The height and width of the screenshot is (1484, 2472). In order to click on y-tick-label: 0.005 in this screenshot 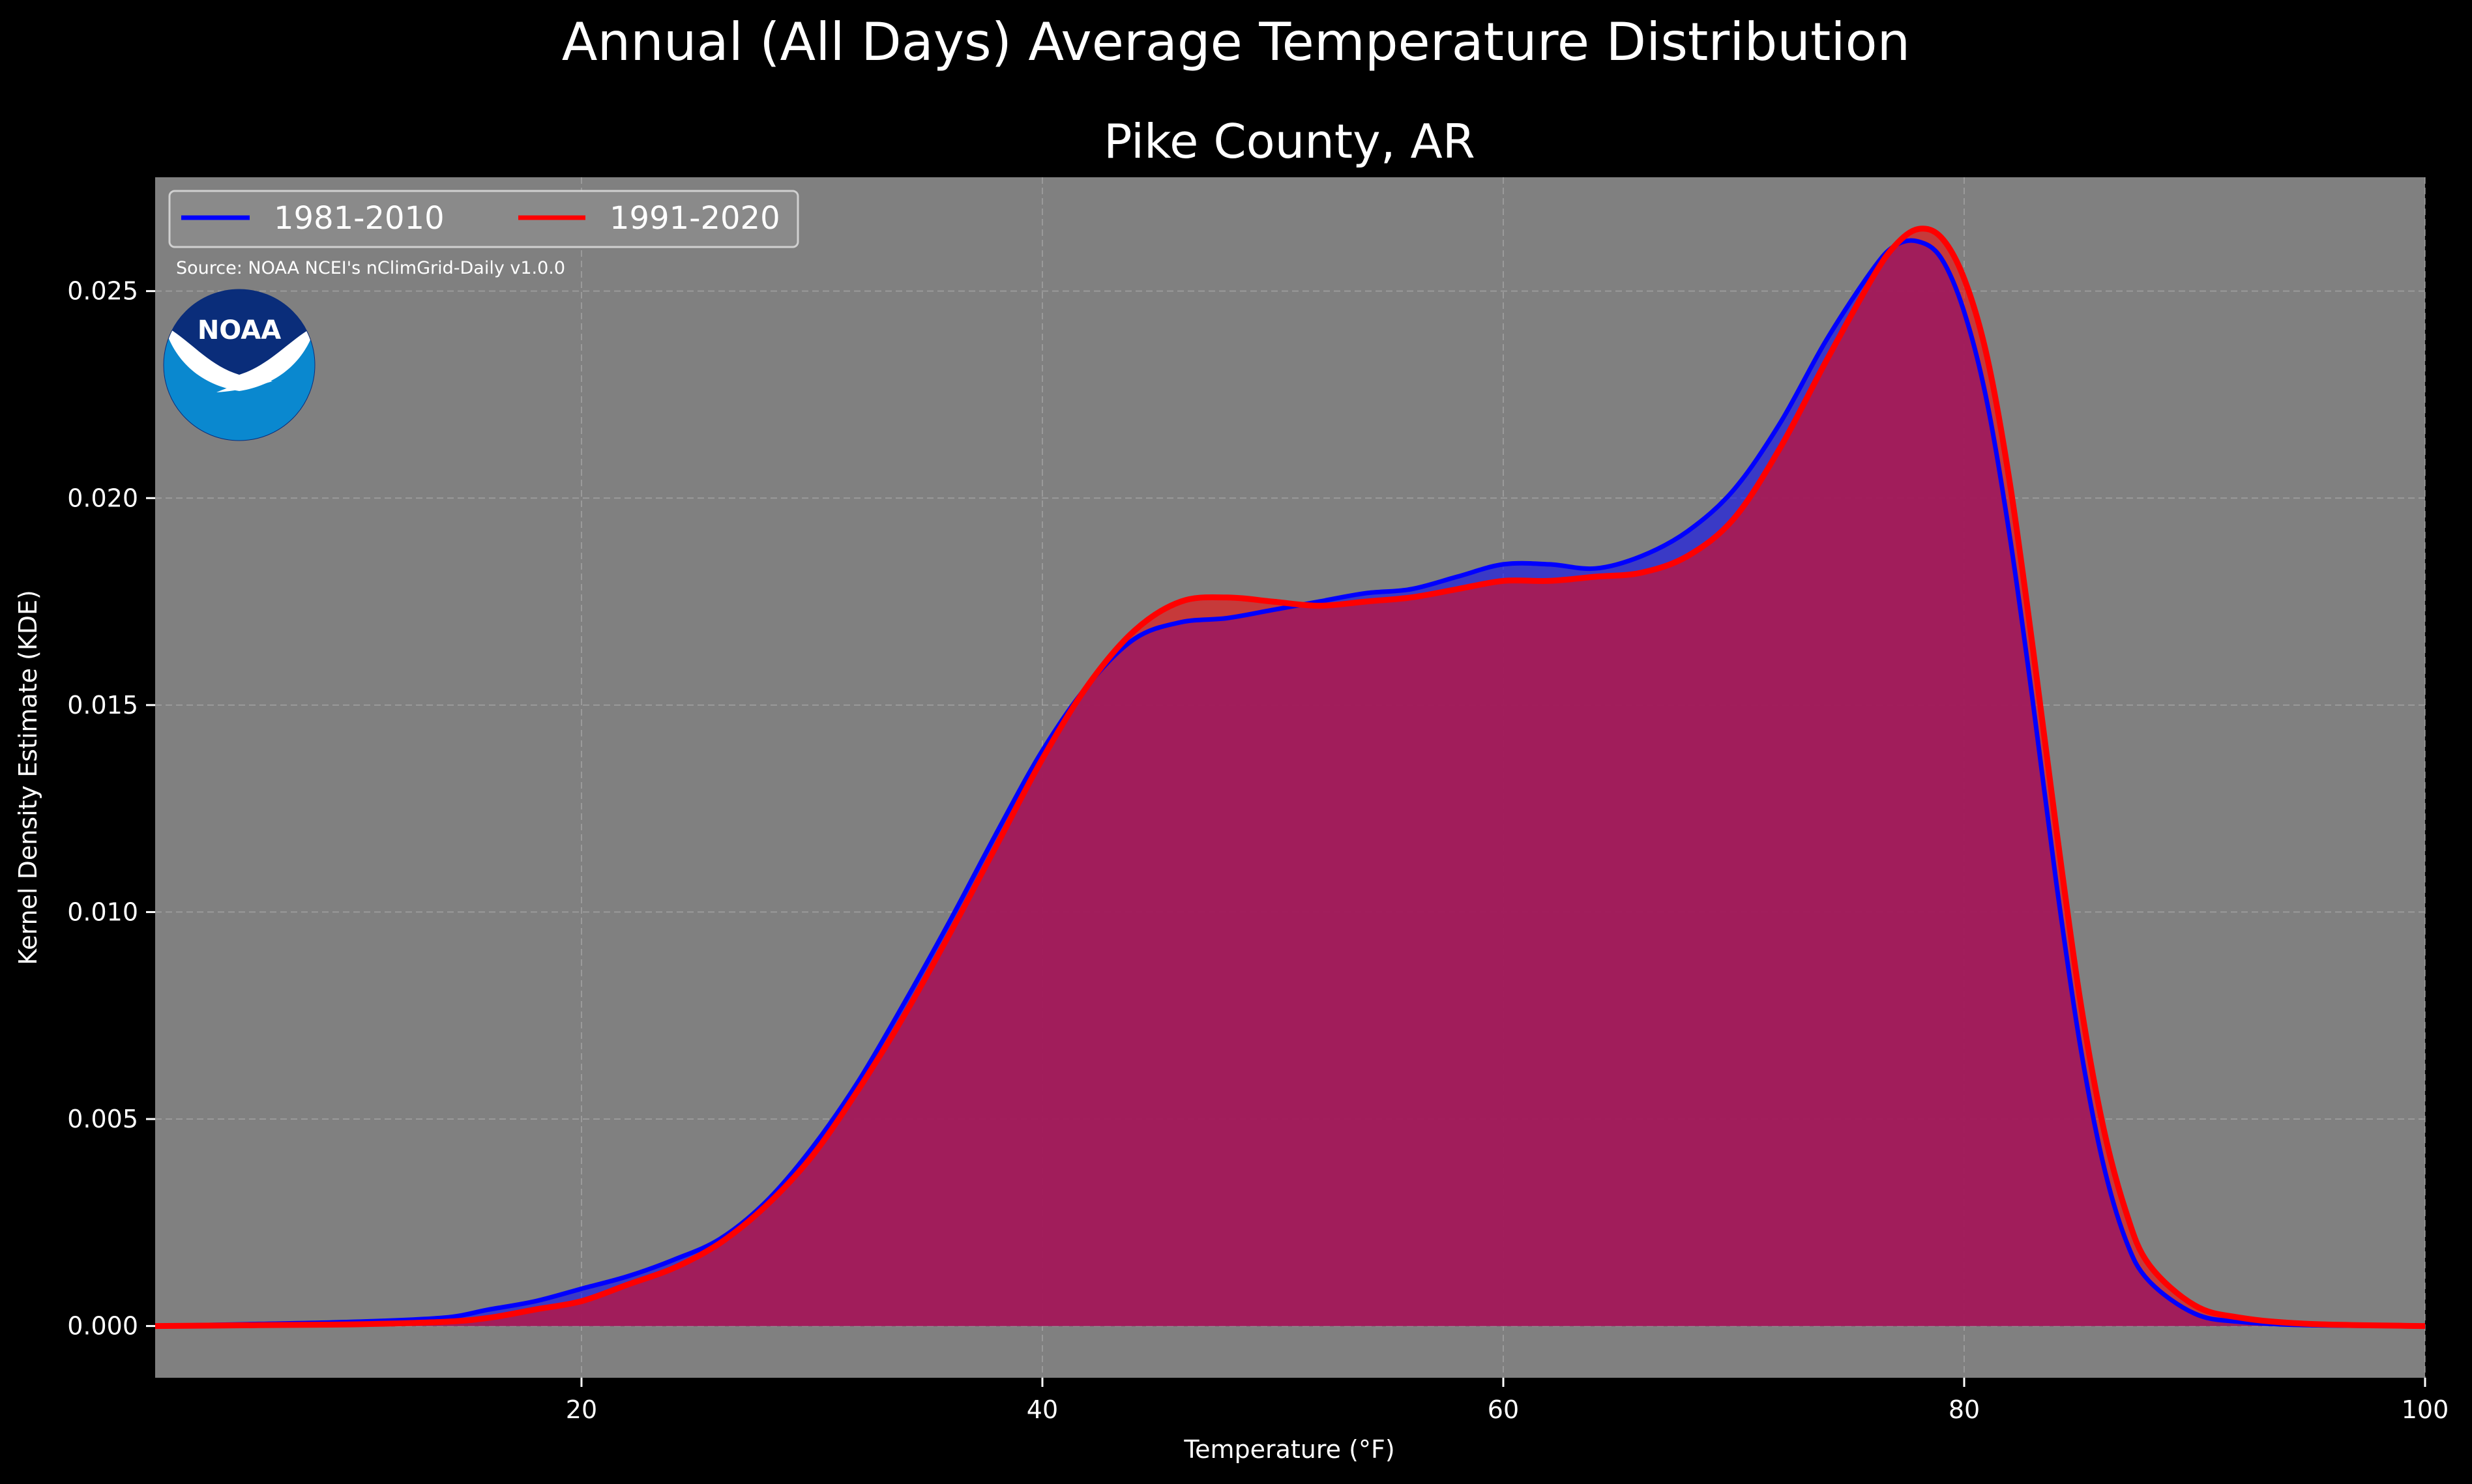, I will do `click(102, 1119)`.